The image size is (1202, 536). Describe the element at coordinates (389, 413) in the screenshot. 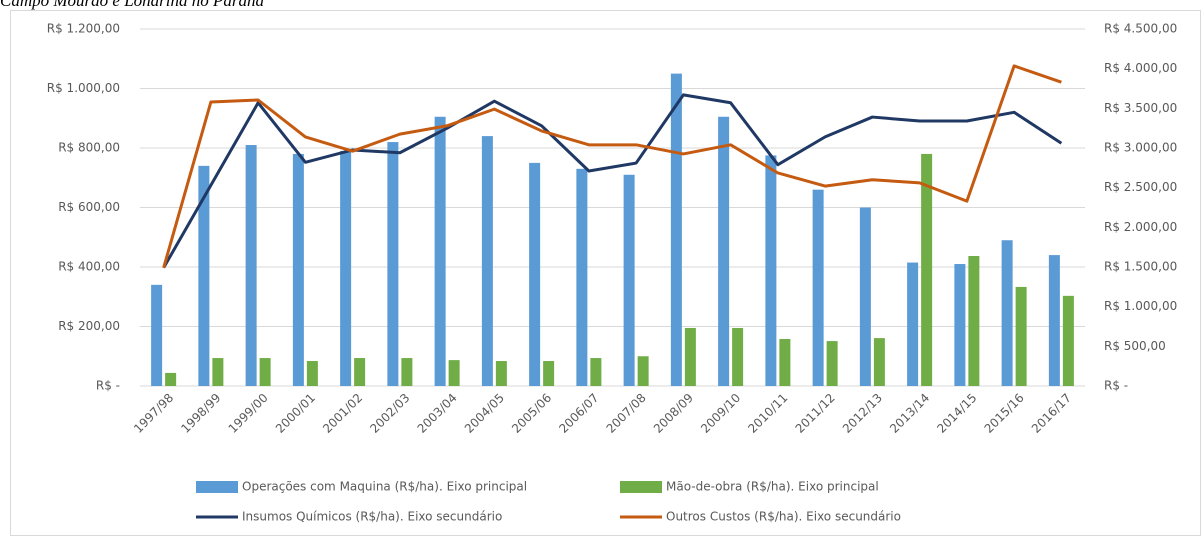

I see `x-tick-label: 2002/03` at that location.